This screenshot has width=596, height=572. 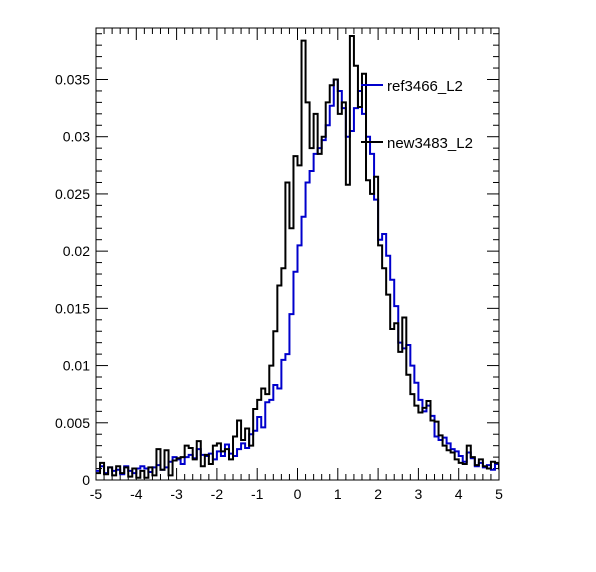 I want to click on y-tick-label: 0.025, so click(x=72, y=194).